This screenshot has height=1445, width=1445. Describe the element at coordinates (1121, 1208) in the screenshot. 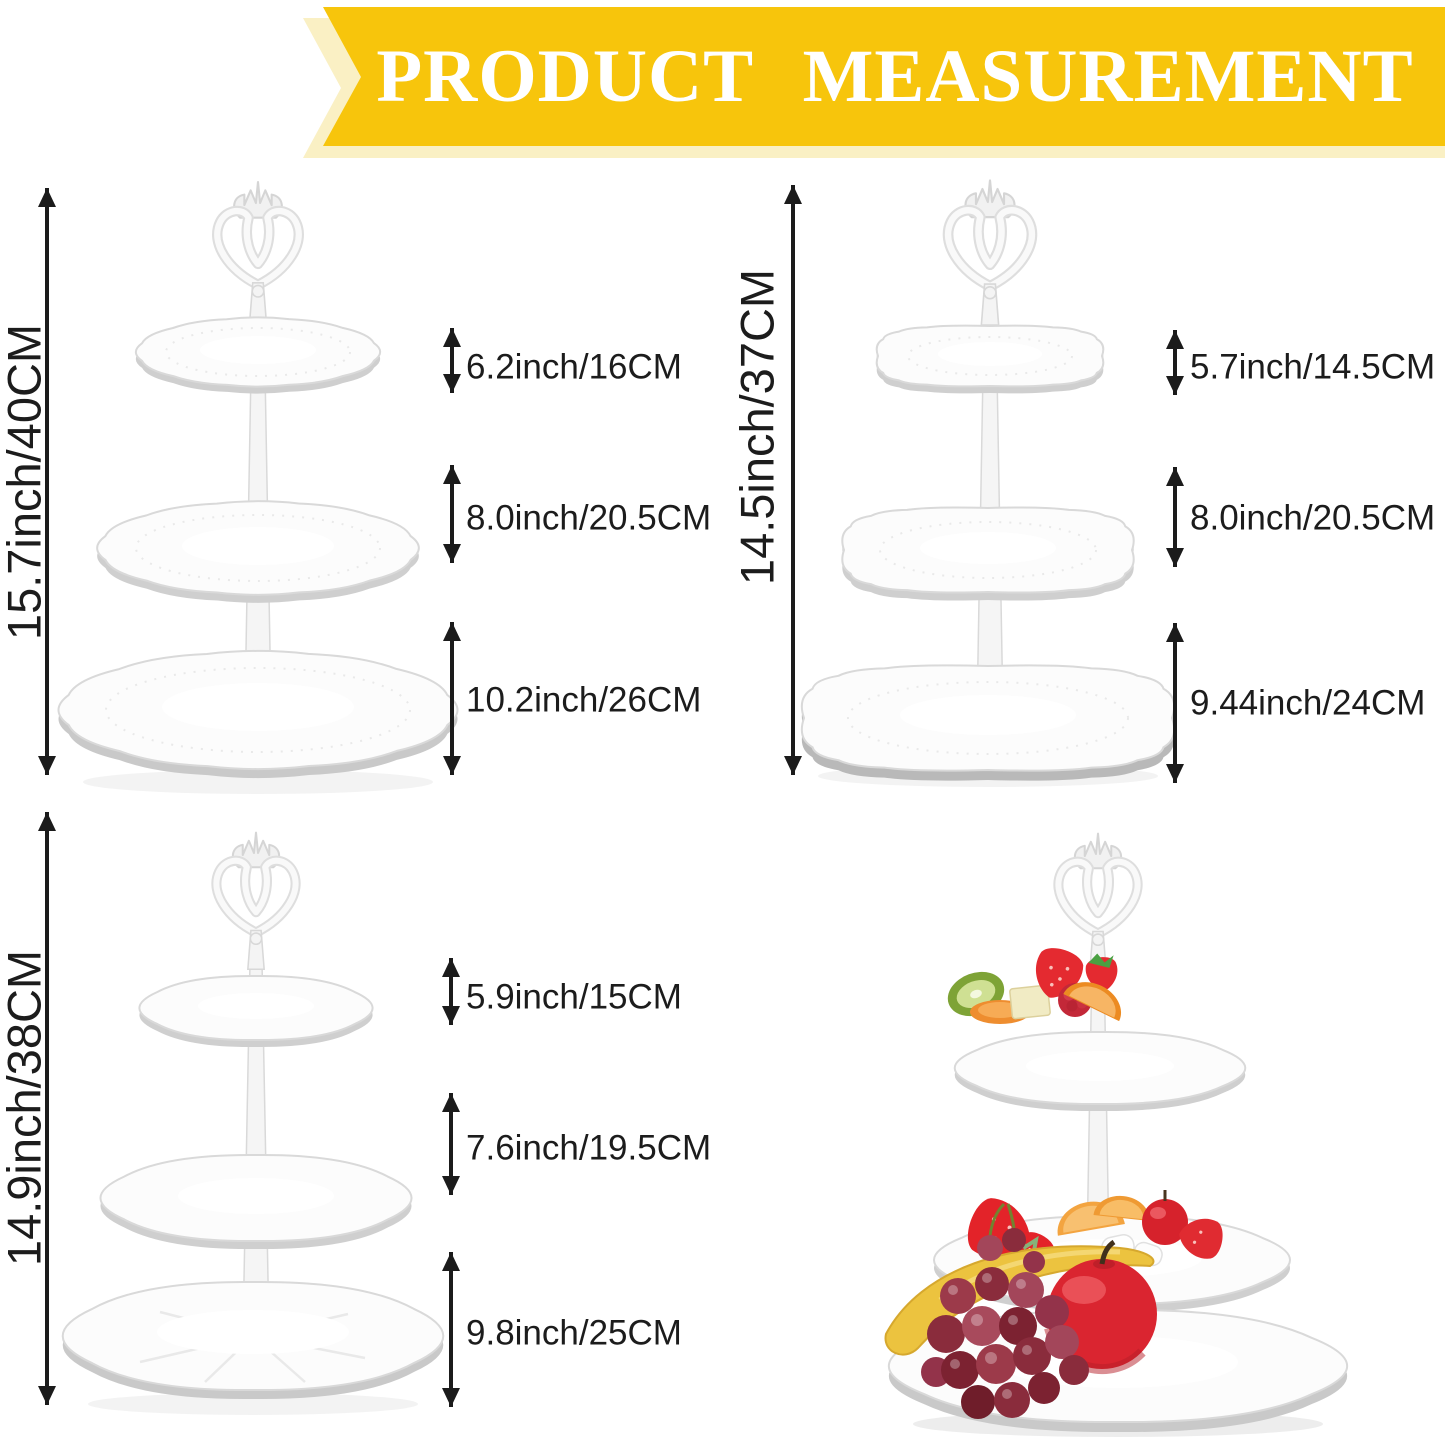

I see `cantaloupe-slice-icon` at that location.